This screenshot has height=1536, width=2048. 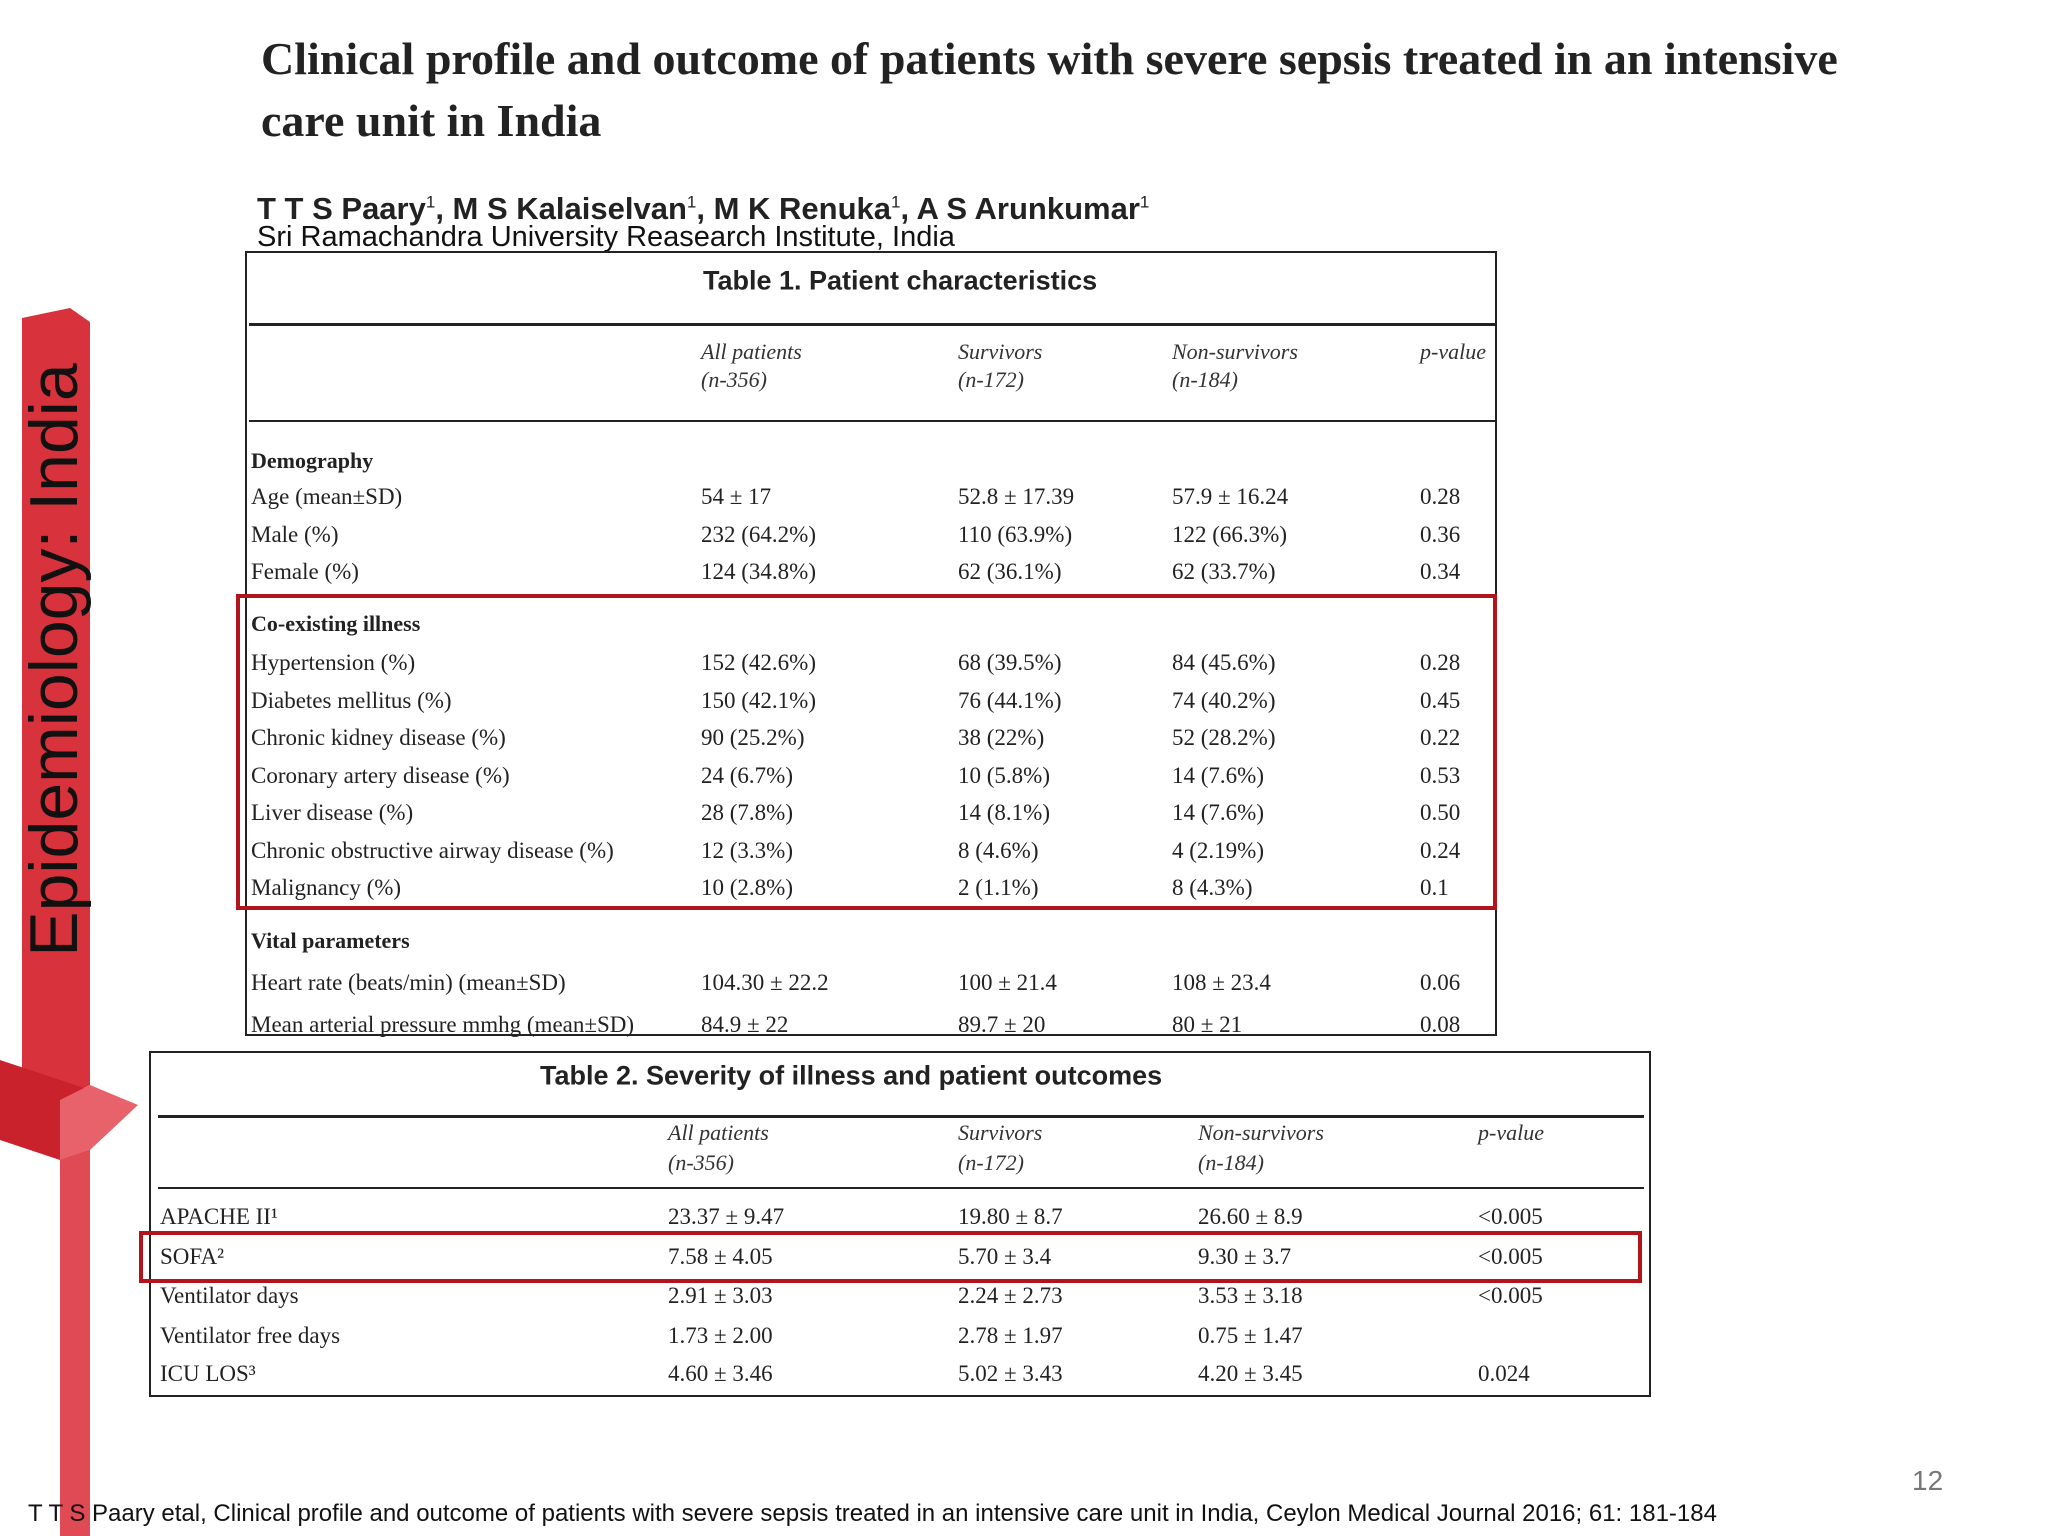 I want to click on table-cell: Female (%), so click(x=305, y=571).